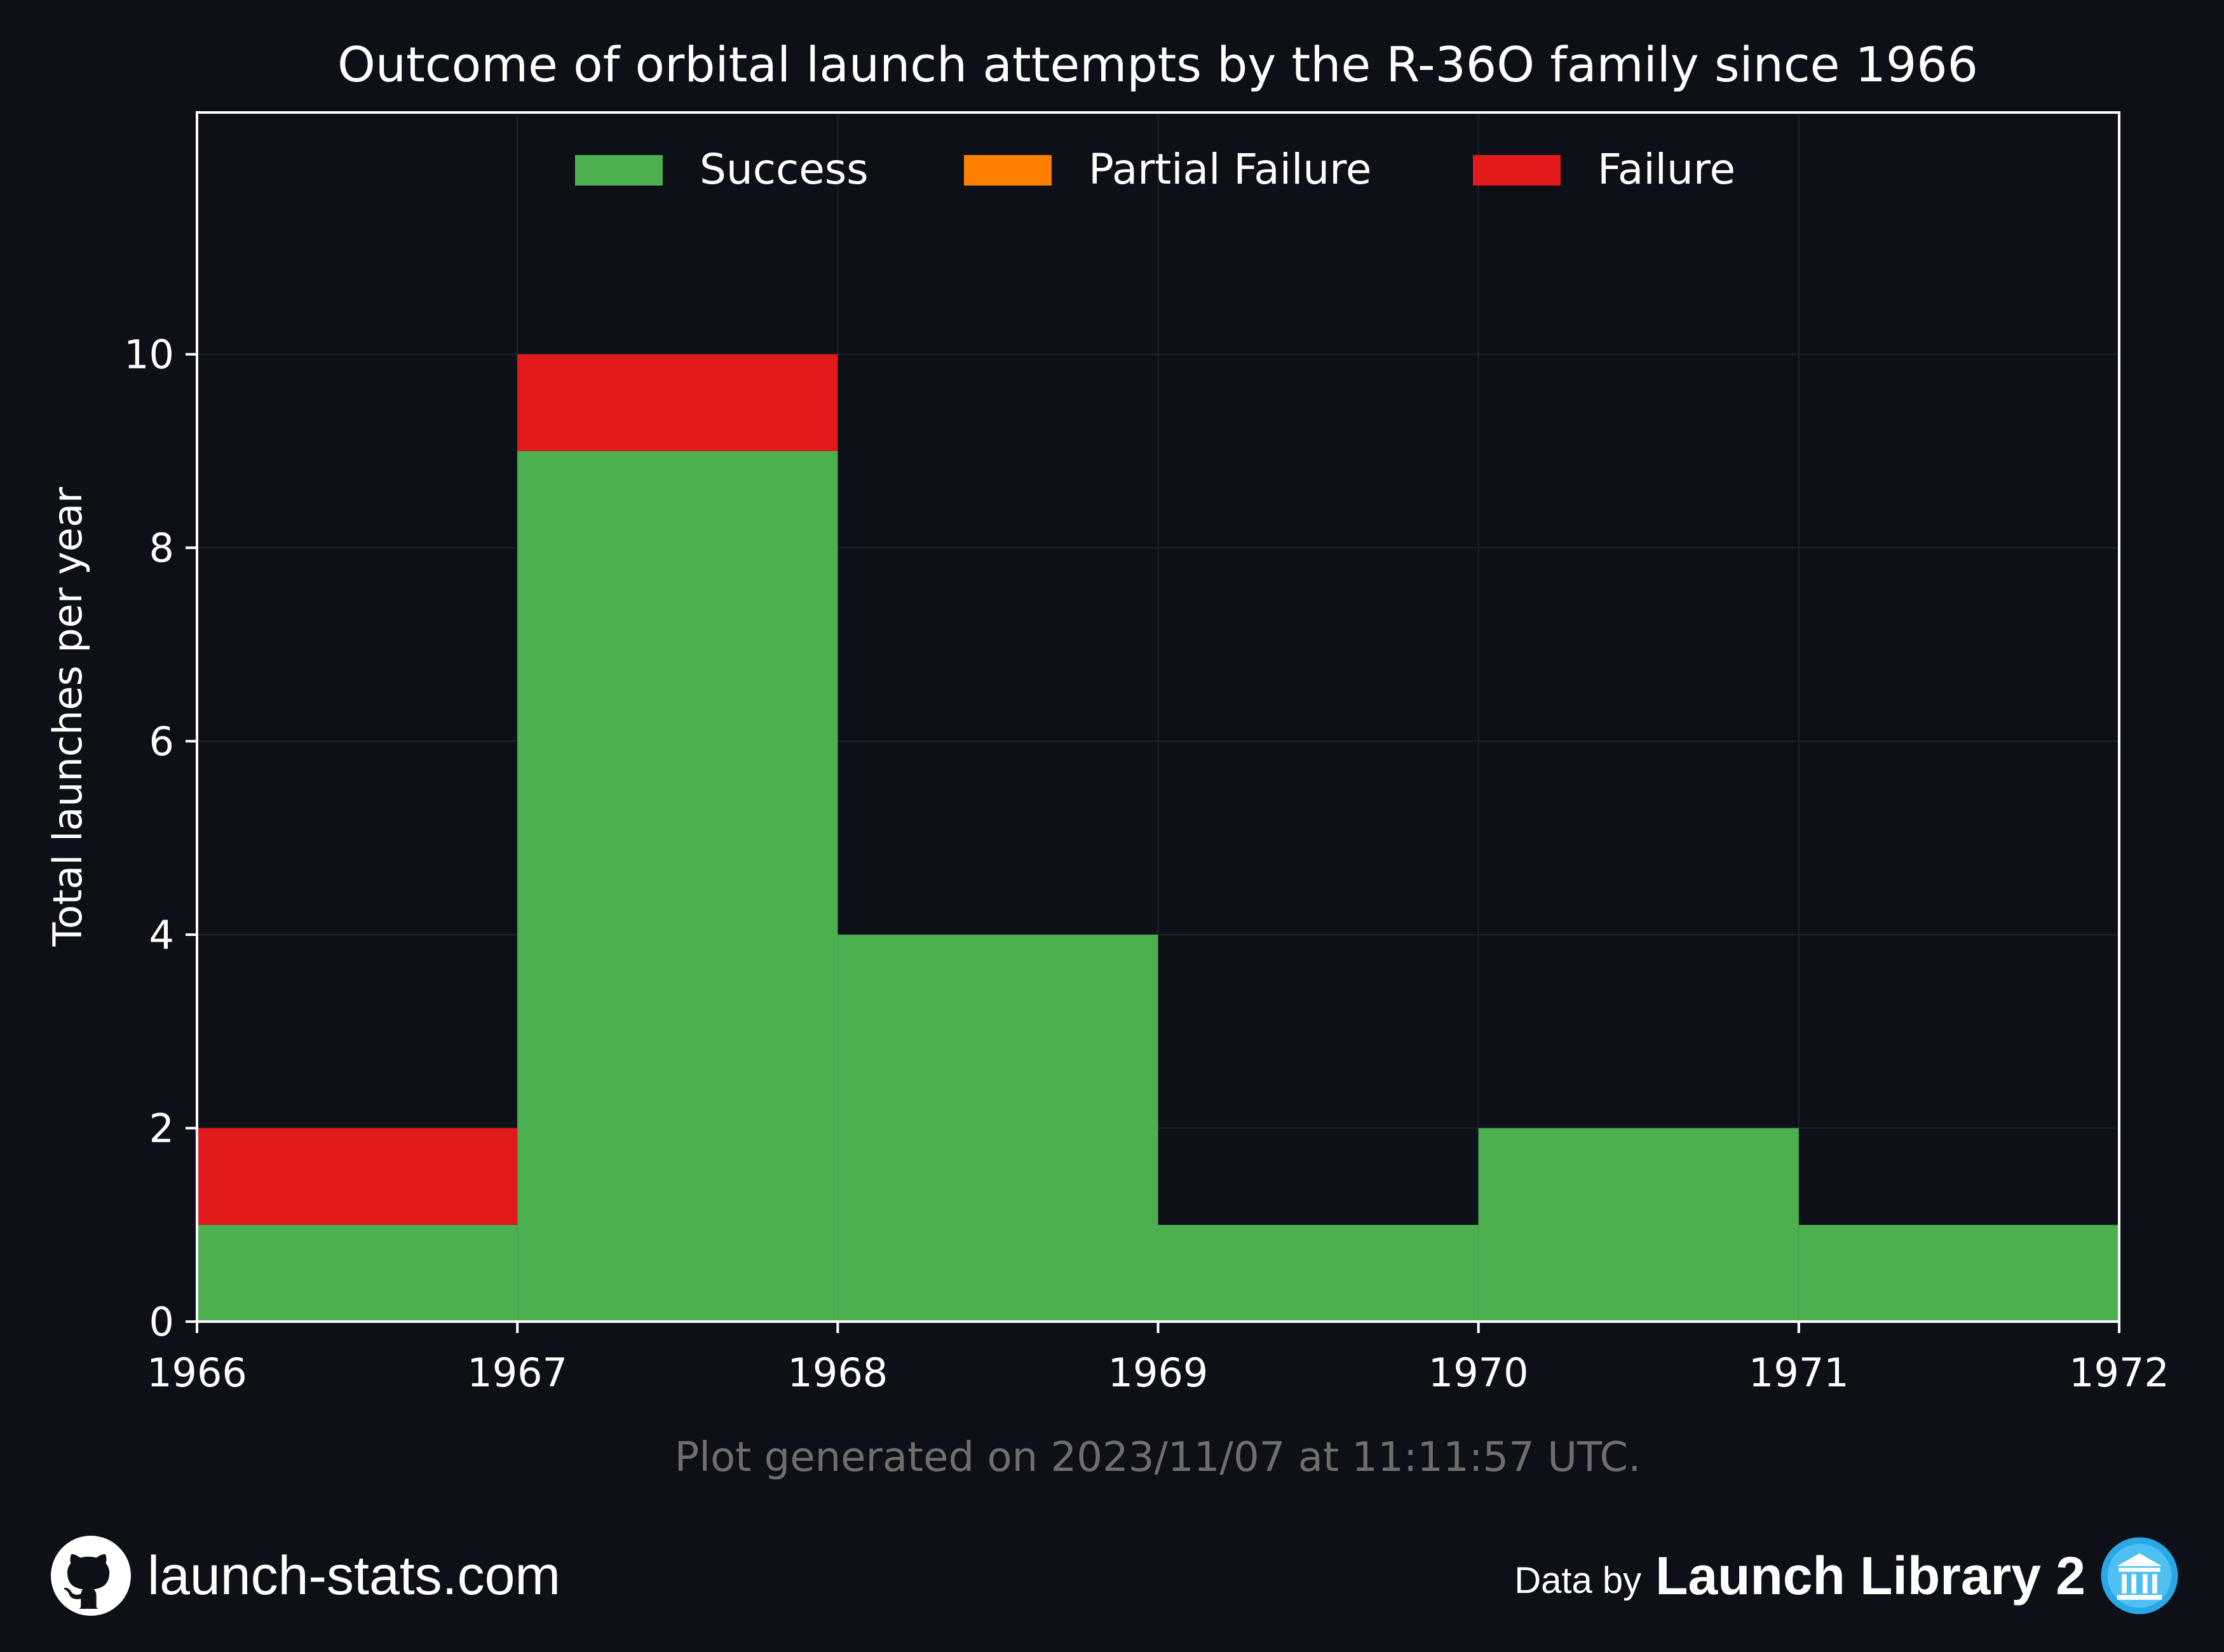 This screenshot has width=2224, height=1652. What do you see at coordinates (677, 403) in the screenshot?
I see `bar-failure-1967` at bounding box center [677, 403].